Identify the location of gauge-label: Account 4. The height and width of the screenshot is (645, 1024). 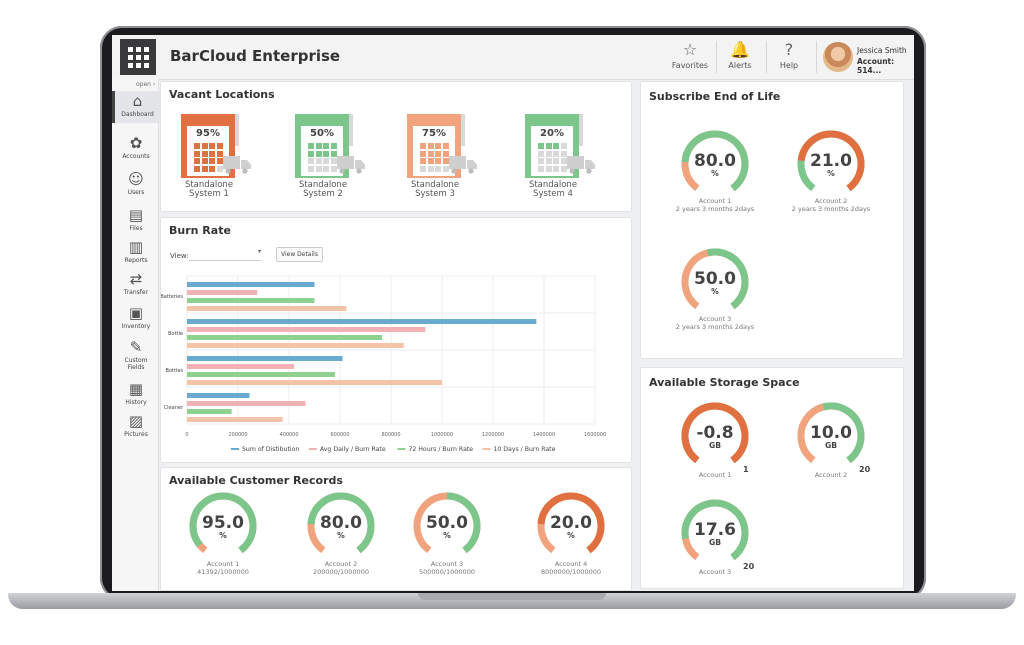
(571, 564).